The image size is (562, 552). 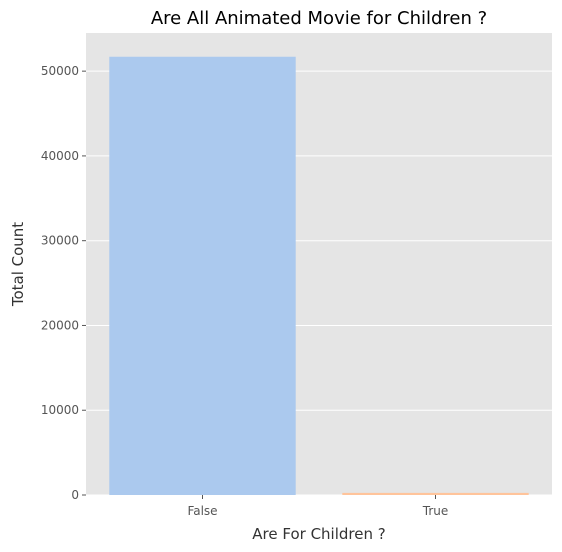 What do you see at coordinates (318, 534) in the screenshot?
I see `x-axis-label: Are For Children ?` at bounding box center [318, 534].